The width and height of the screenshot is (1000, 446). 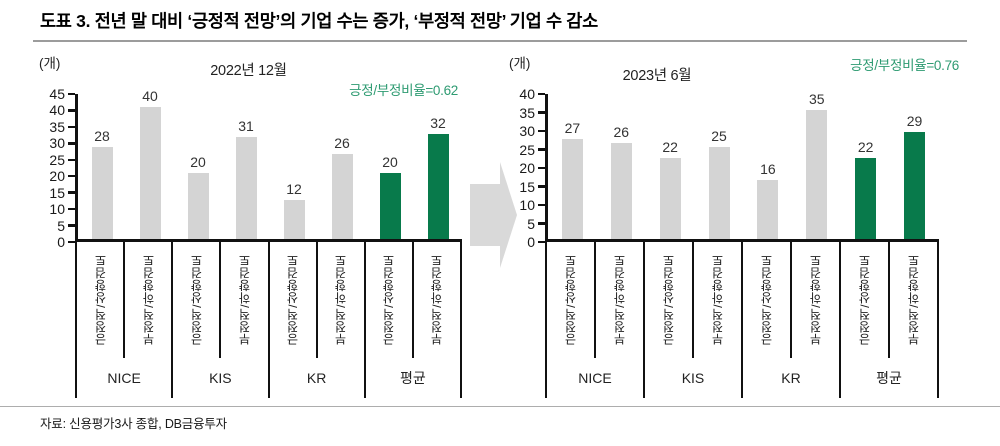 What do you see at coordinates (732, 68) in the screenshot?
I see `chart-header: (개) 2023년 6월 긍정/부정비율=0.76` at bounding box center [732, 68].